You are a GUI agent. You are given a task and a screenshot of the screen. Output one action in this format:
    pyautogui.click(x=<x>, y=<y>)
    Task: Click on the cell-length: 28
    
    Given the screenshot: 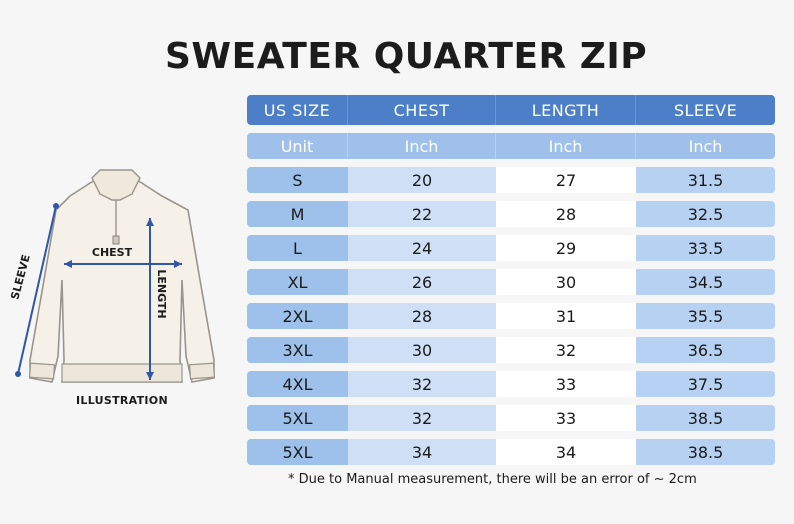 What is the action you would take?
    pyautogui.click(x=566, y=214)
    